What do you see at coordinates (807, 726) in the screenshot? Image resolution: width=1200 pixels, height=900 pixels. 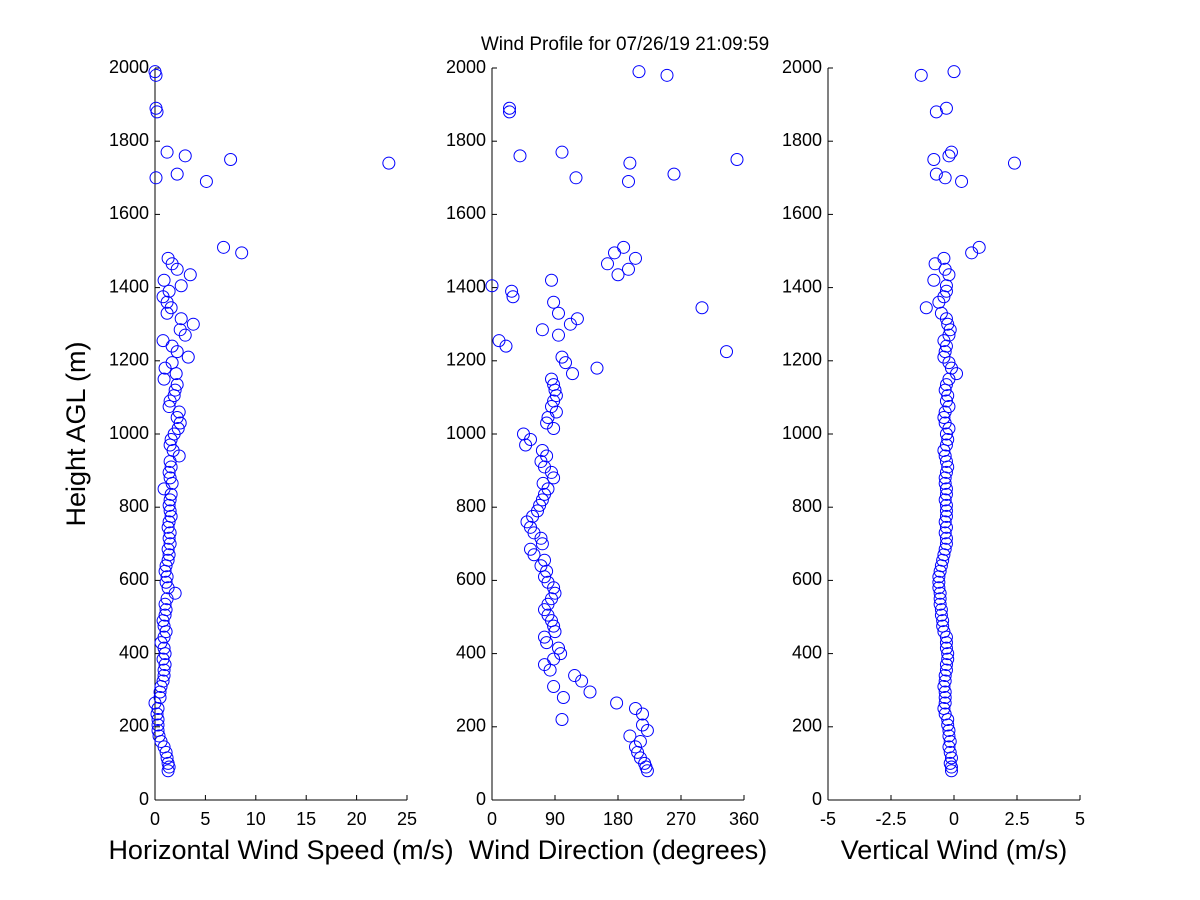 I see `y-tick-label: 200` at bounding box center [807, 726].